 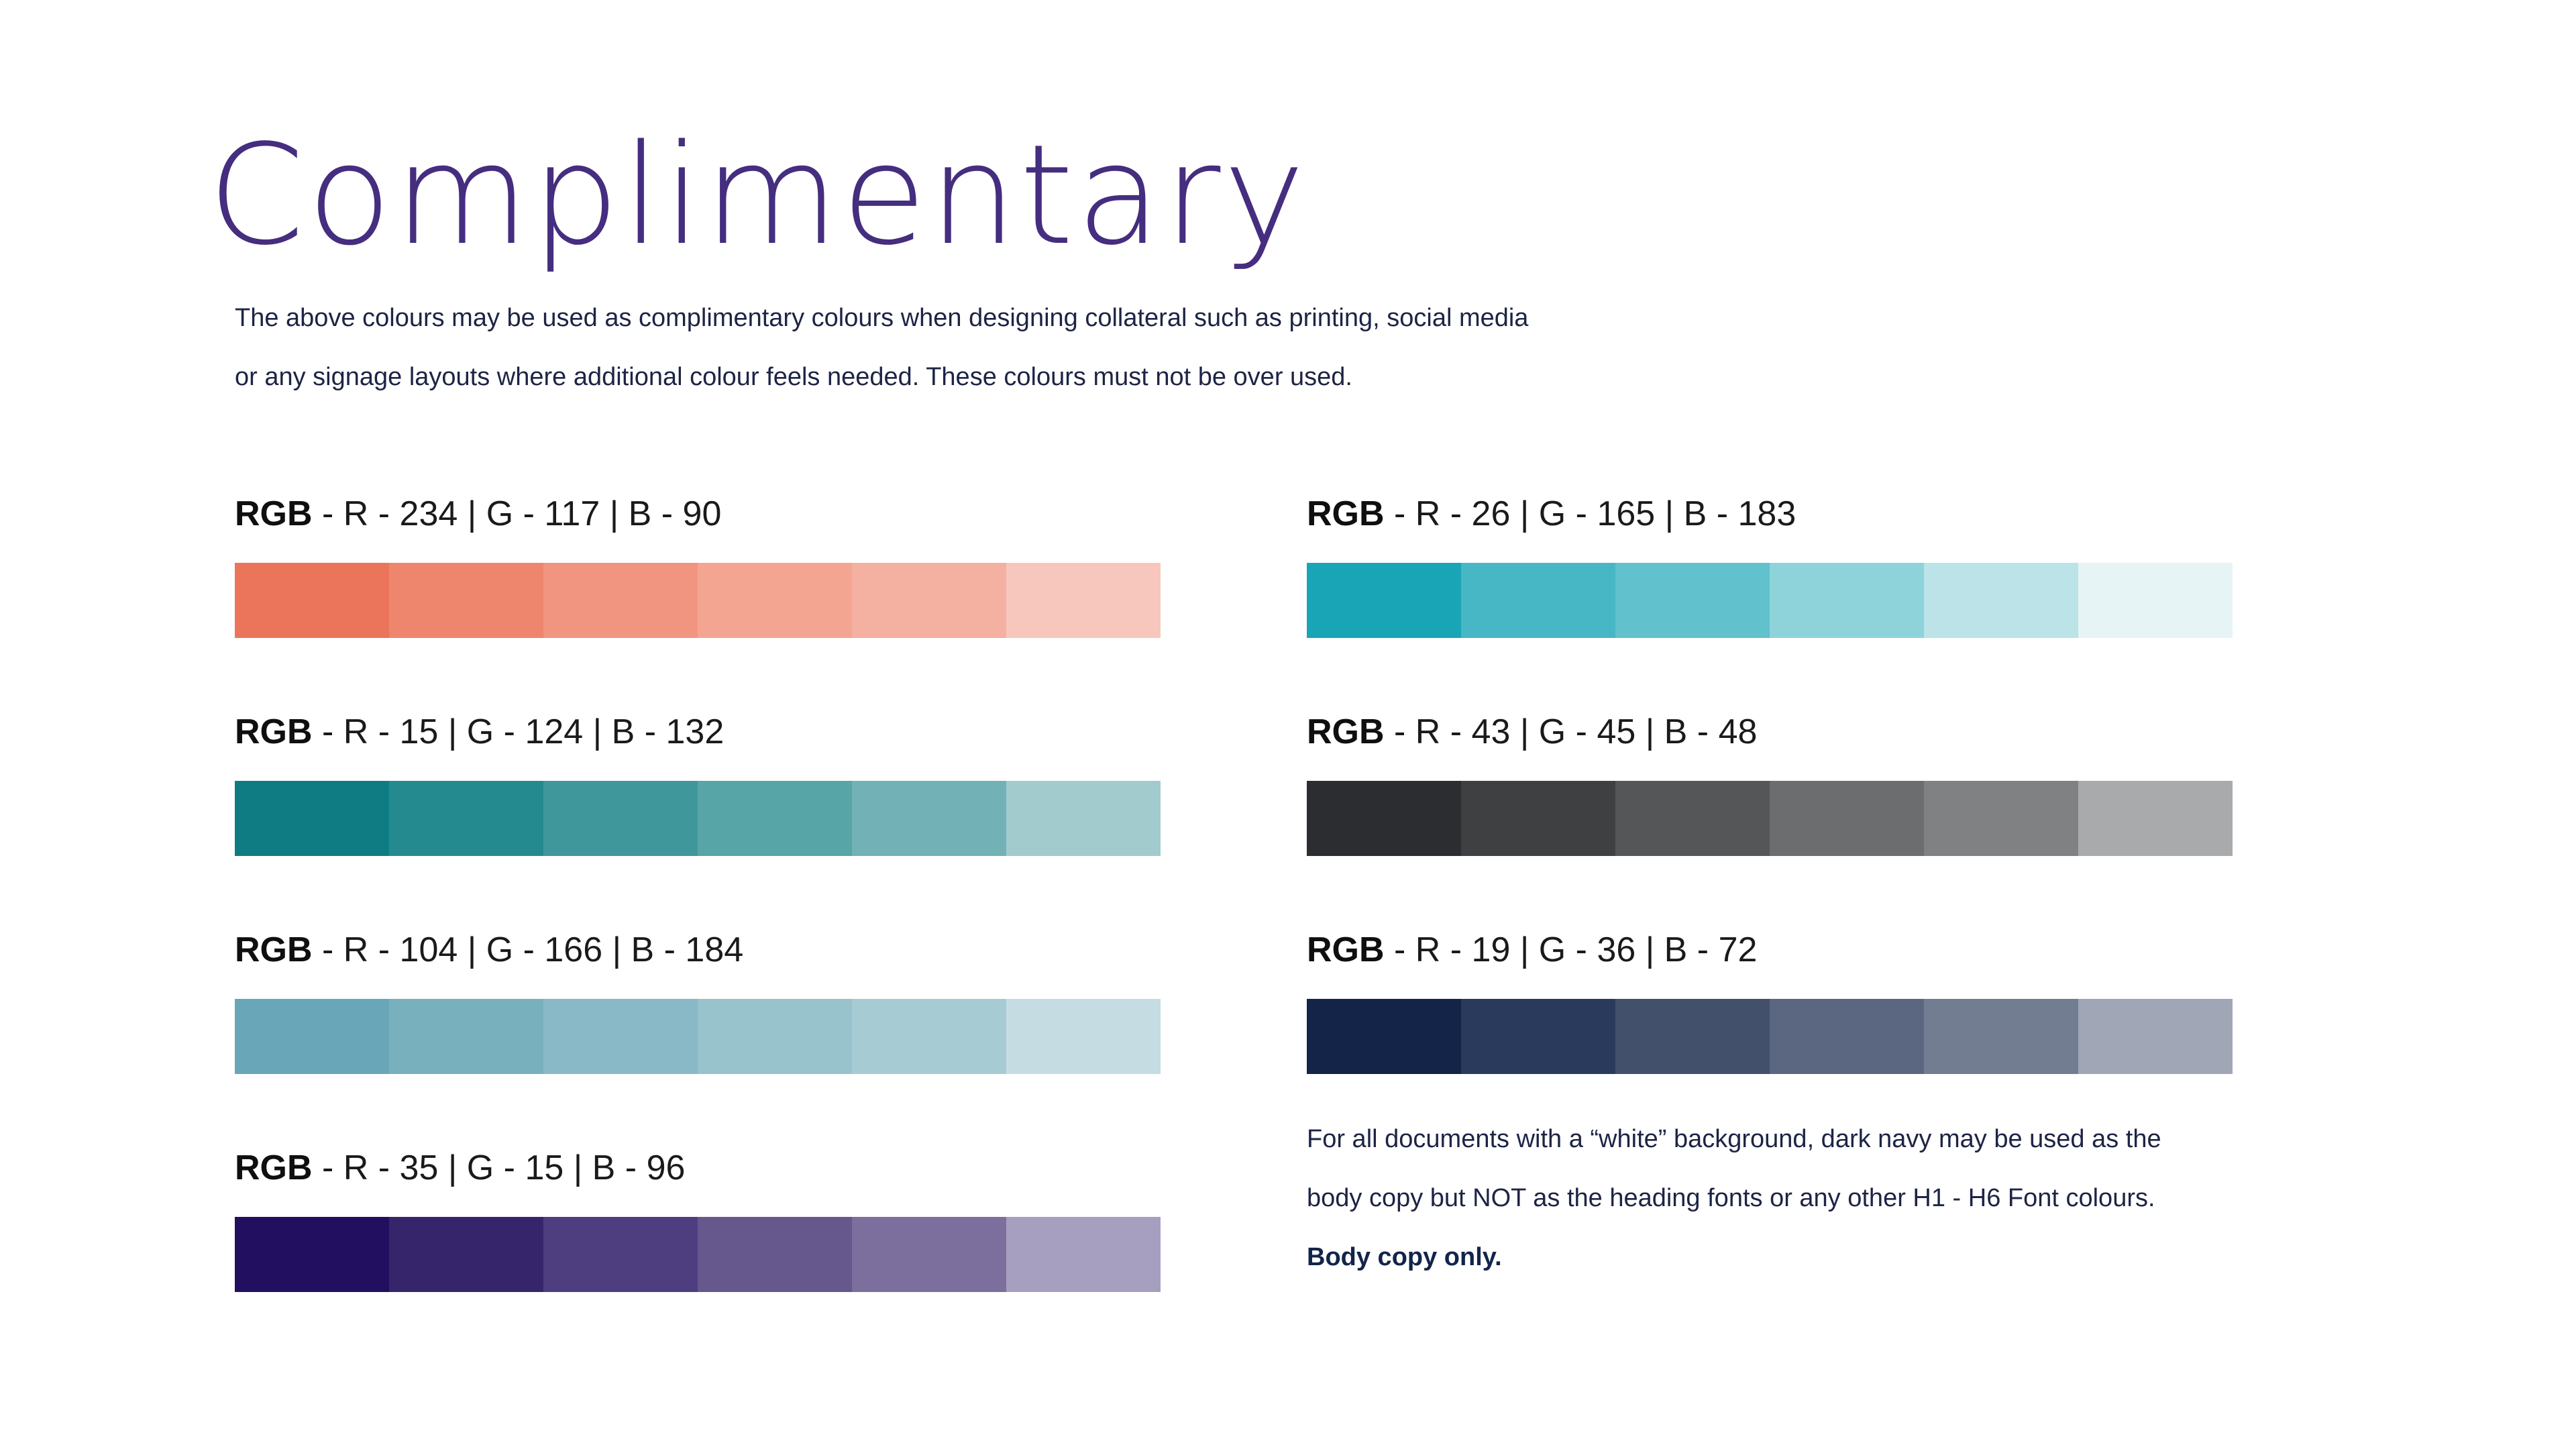 I want to click on rgb-label: RGB - R - 104 | G - 166 | B - 184, so click(x=698, y=949).